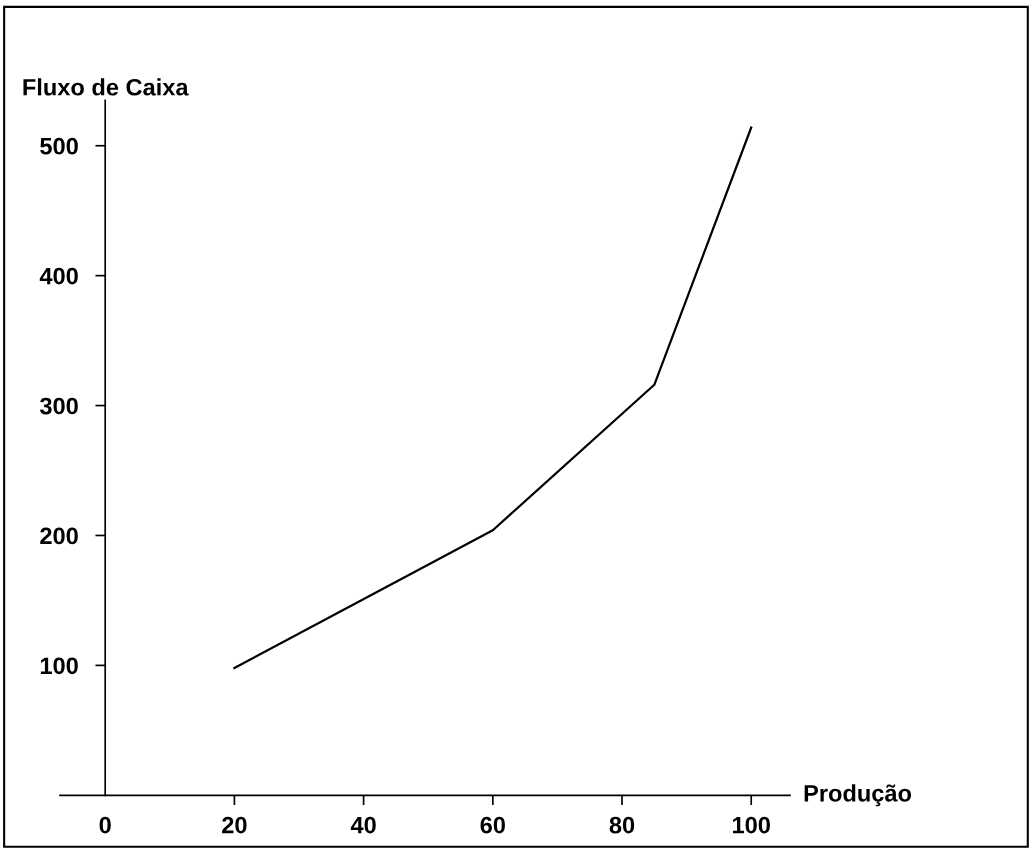 This screenshot has width=1034, height=857. Describe the element at coordinates (234, 825) in the screenshot. I see `x-tick-label: 20` at that location.